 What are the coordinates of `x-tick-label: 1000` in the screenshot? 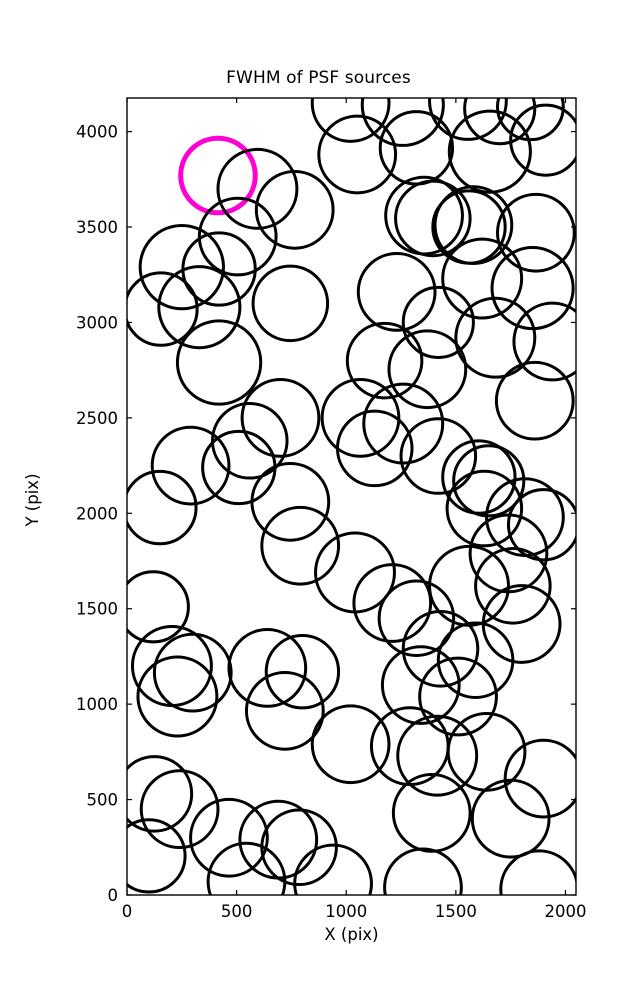 It's located at (346, 911).